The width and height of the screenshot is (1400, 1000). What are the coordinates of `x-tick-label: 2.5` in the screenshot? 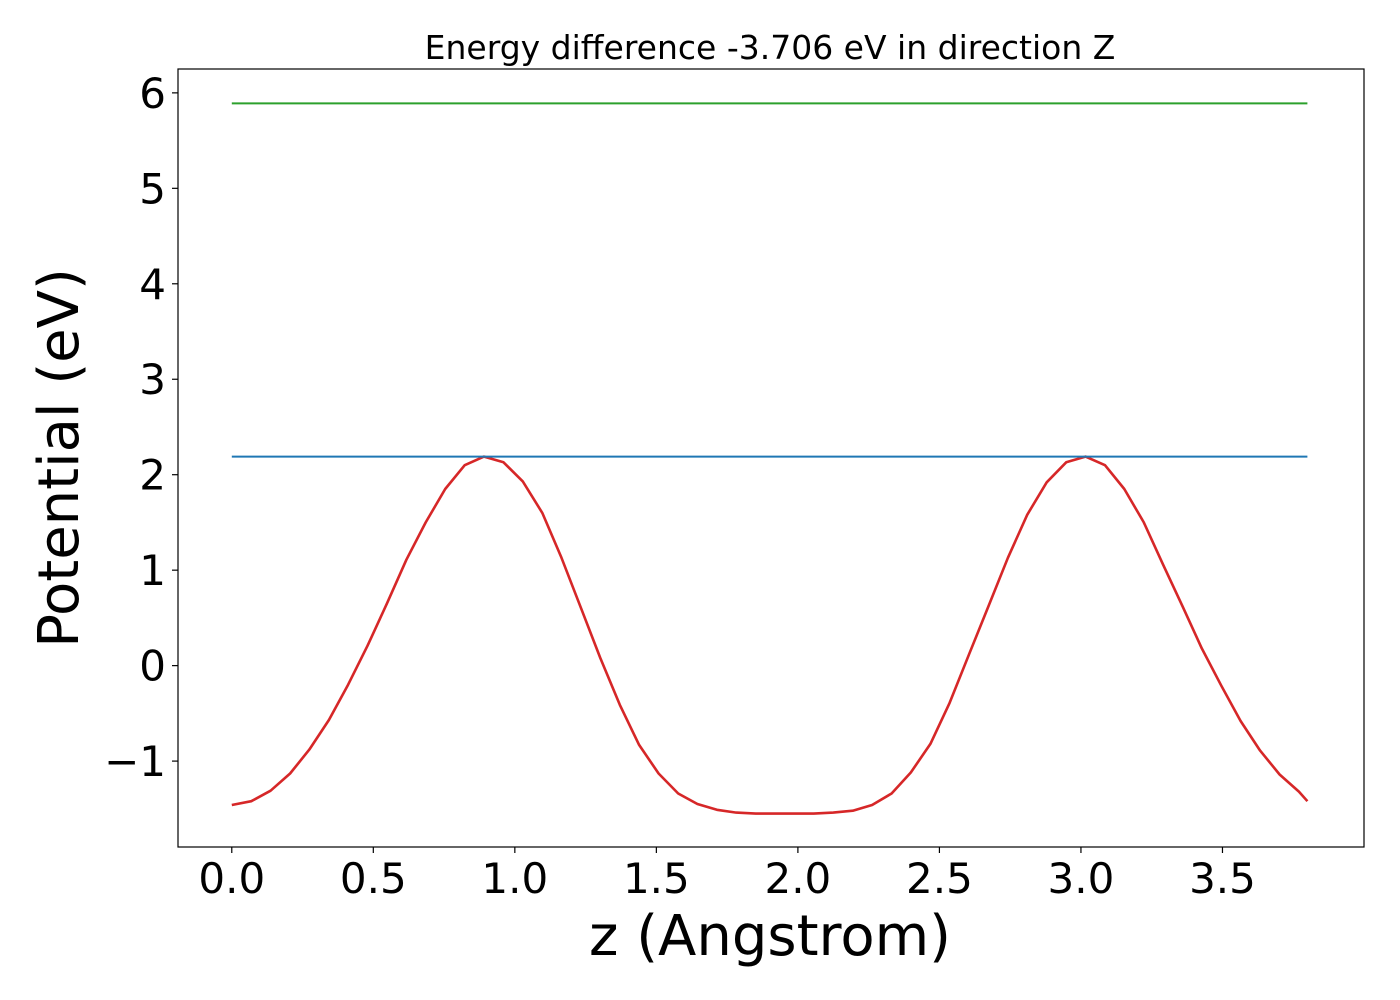 It's located at (939, 878).